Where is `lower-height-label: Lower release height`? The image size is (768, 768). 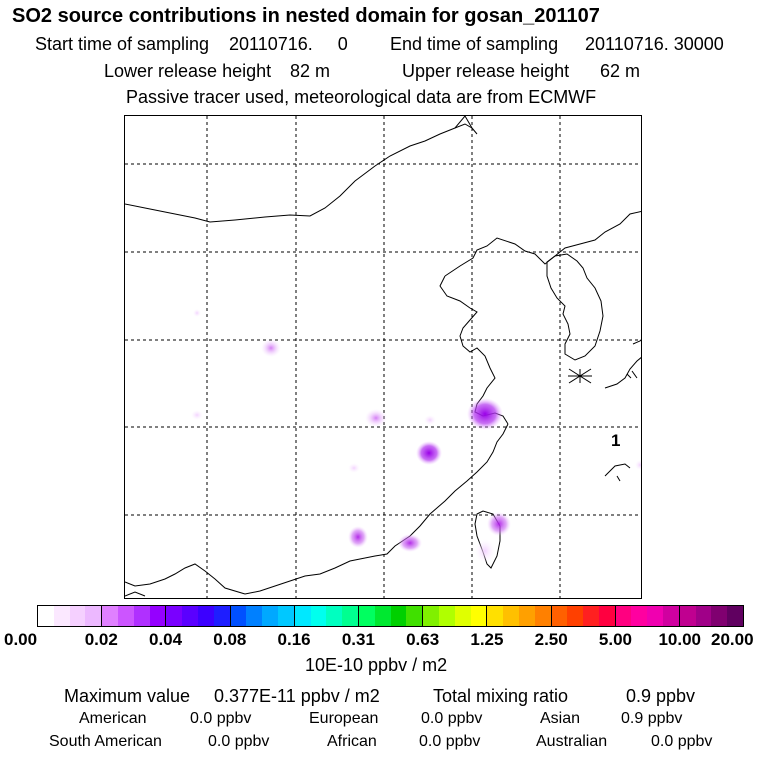
lower-height-label: Lower release height is located at coordinates (188, 71).